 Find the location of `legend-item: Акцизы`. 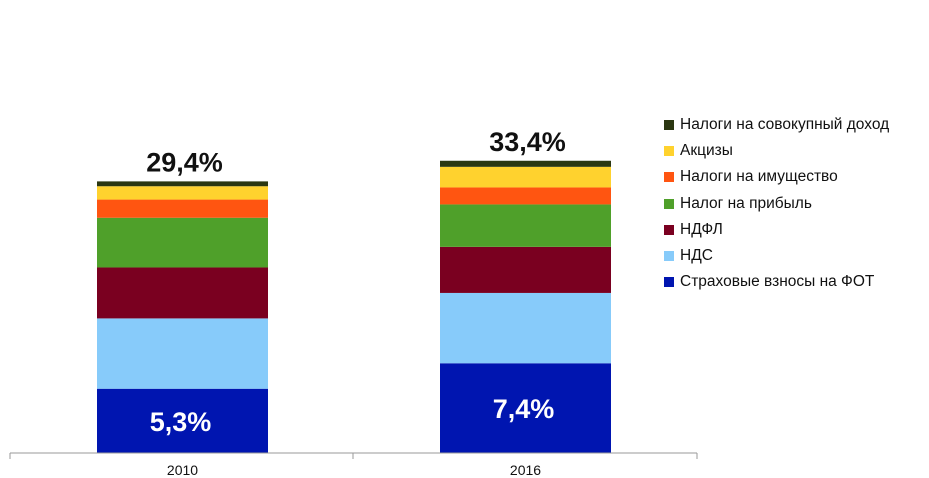

legend-item: Акцизы is located at coordinates (776, 151).